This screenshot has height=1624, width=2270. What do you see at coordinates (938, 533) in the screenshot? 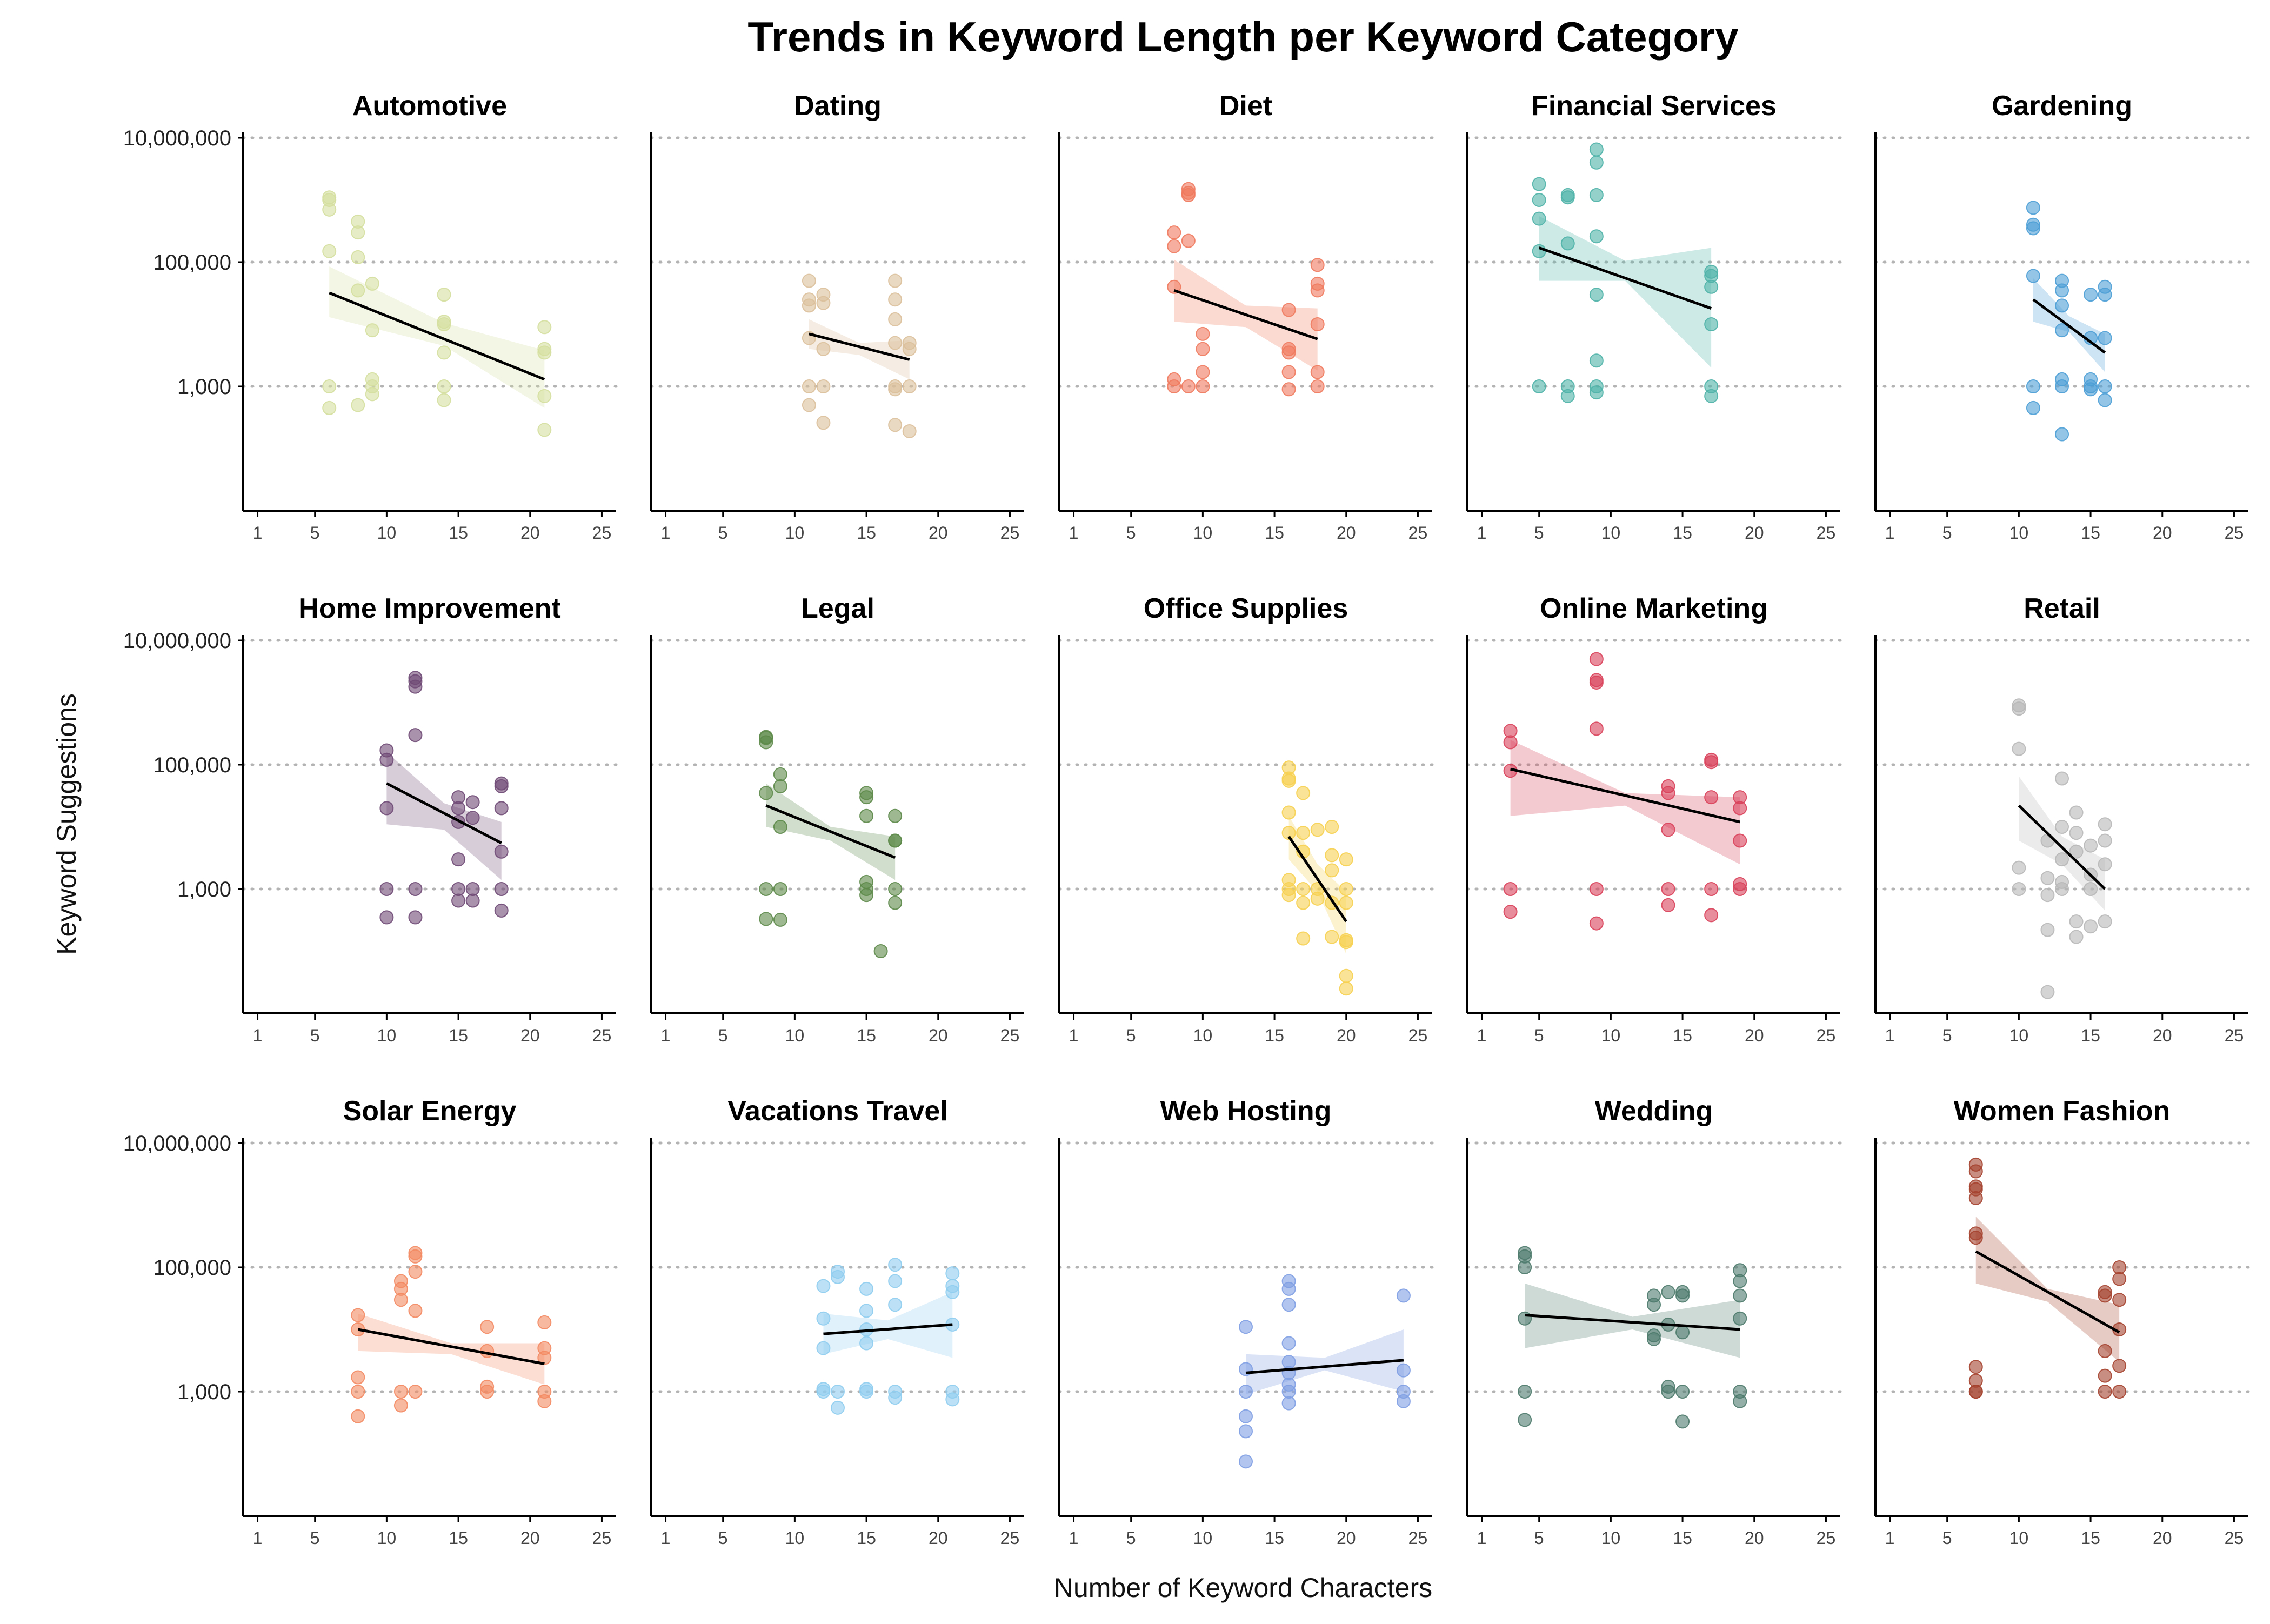
I see `x-tick-label: 20` at bounding box center [938, 533].